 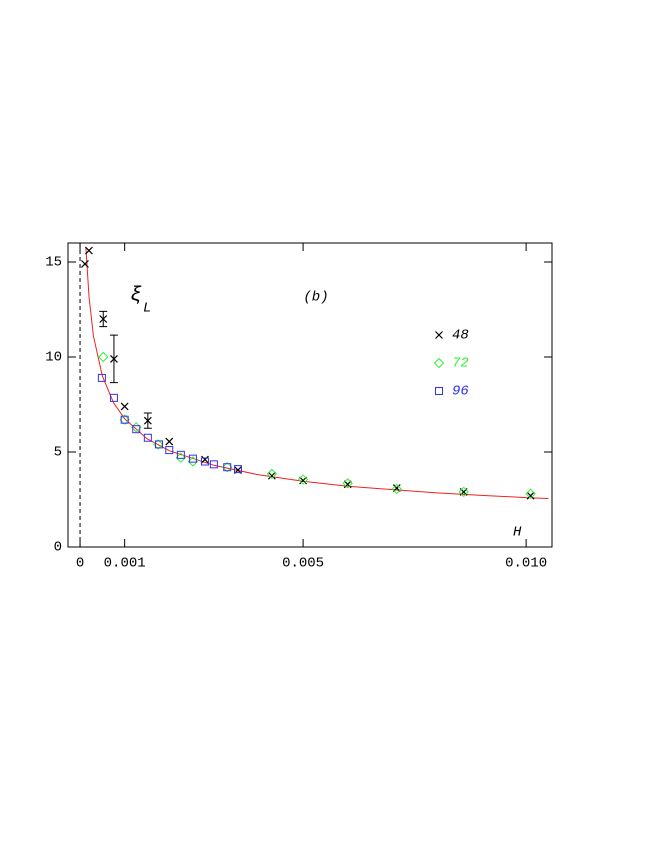 What do you see at coordinates (125, 564) in the screenshot?
I see `x-tick-label: 0.001` at bounding box center [125, 564].